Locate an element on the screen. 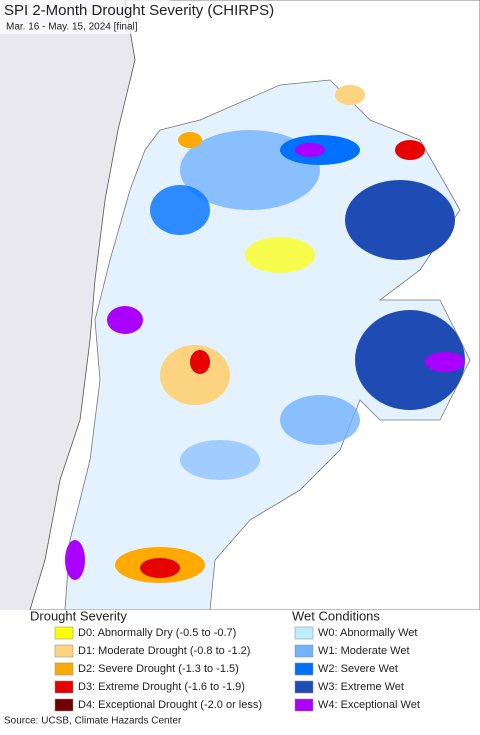  legend-label: W0: Abnormally Wet is located at coordinates (367, 633).